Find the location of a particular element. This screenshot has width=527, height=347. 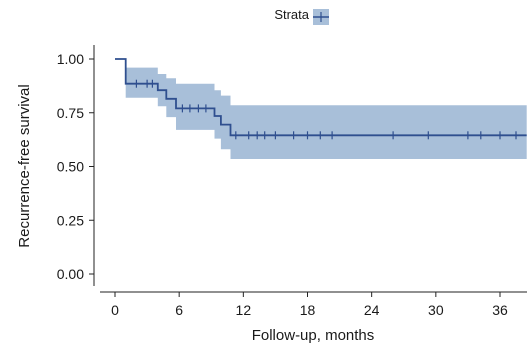

legend: Strata is located at coordinates (301, 16).